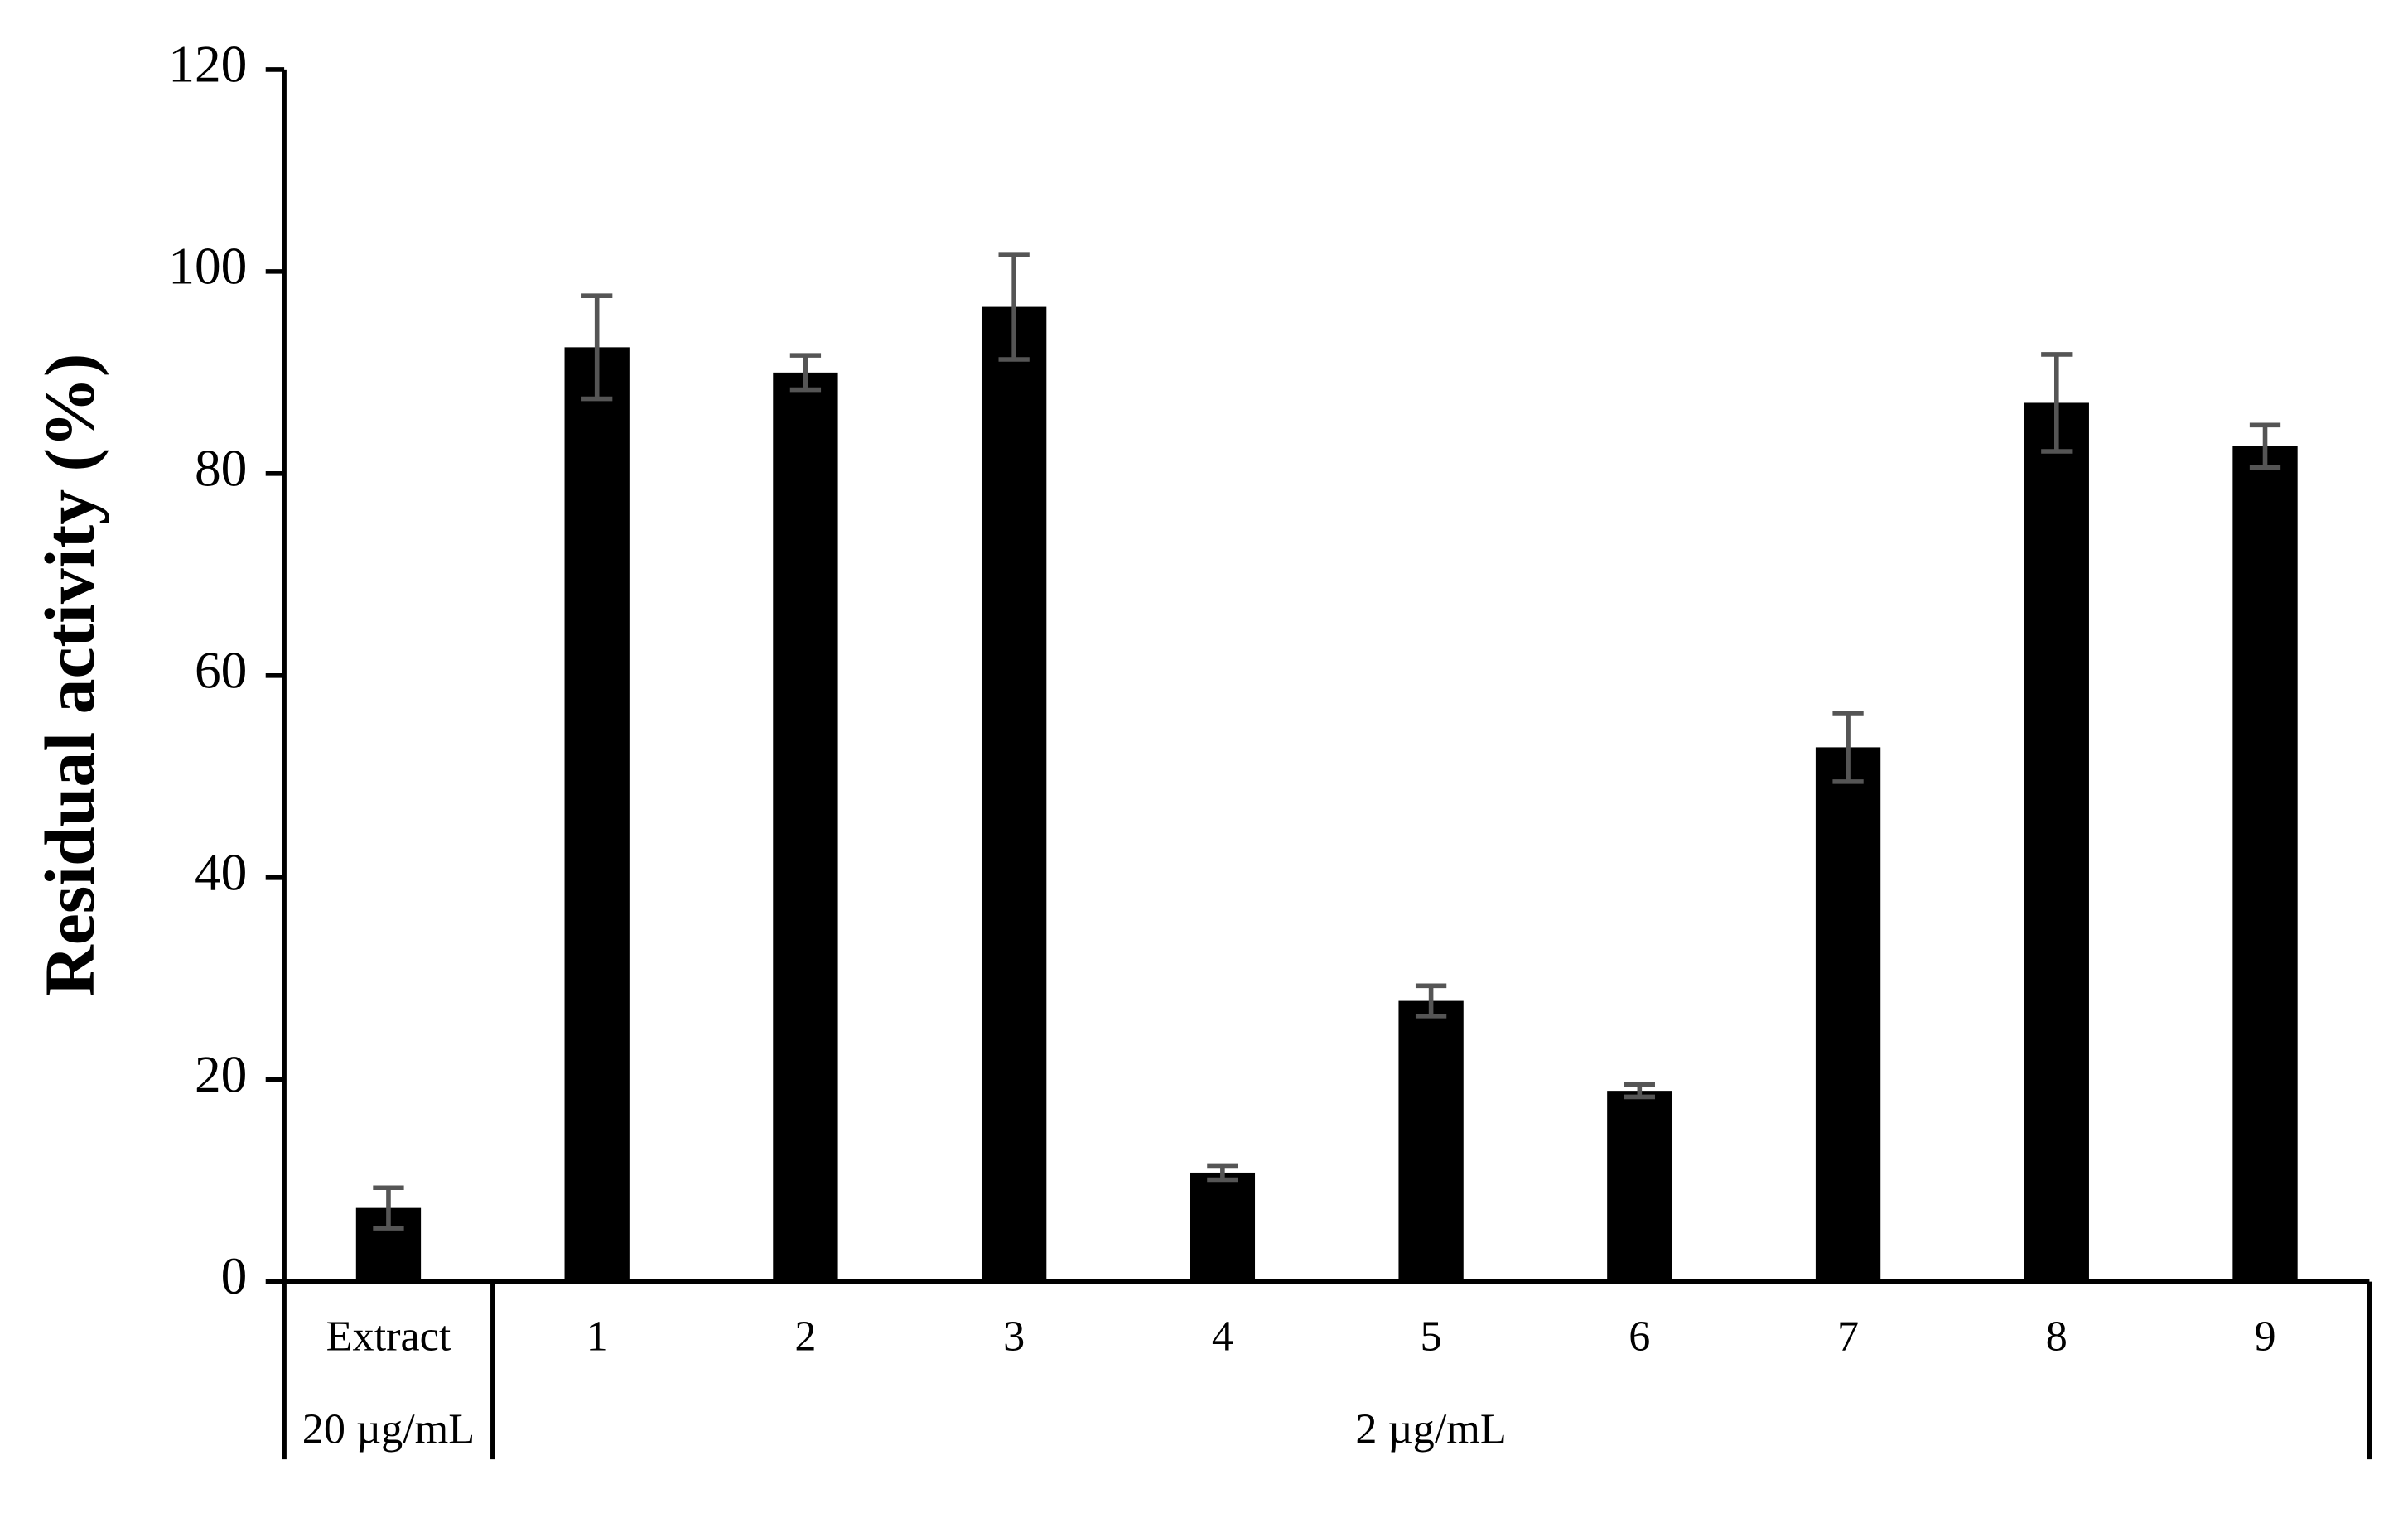 The image size is (2408, 1518). What do you see at coordinates (388, 1429) in the screenshot?
I see `group-label: 20 µg/mL` at bounding box center [388, 1429].